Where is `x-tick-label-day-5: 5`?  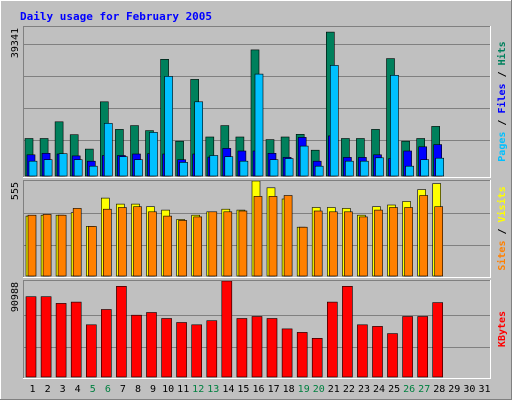 x-tick-label-day-5: 5 is located at coordinates (93, 389).